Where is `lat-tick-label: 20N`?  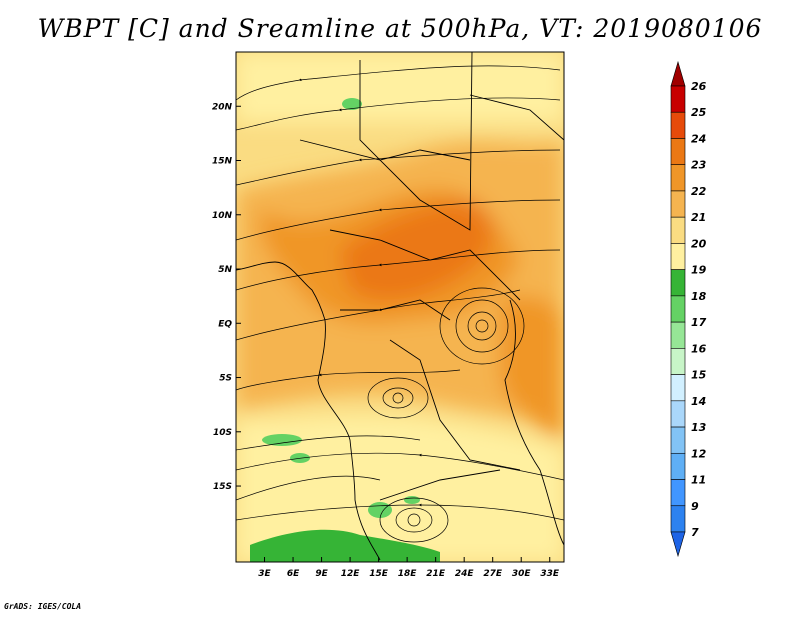 lat-tick-label: 20N is located at coordinates (222, 107).